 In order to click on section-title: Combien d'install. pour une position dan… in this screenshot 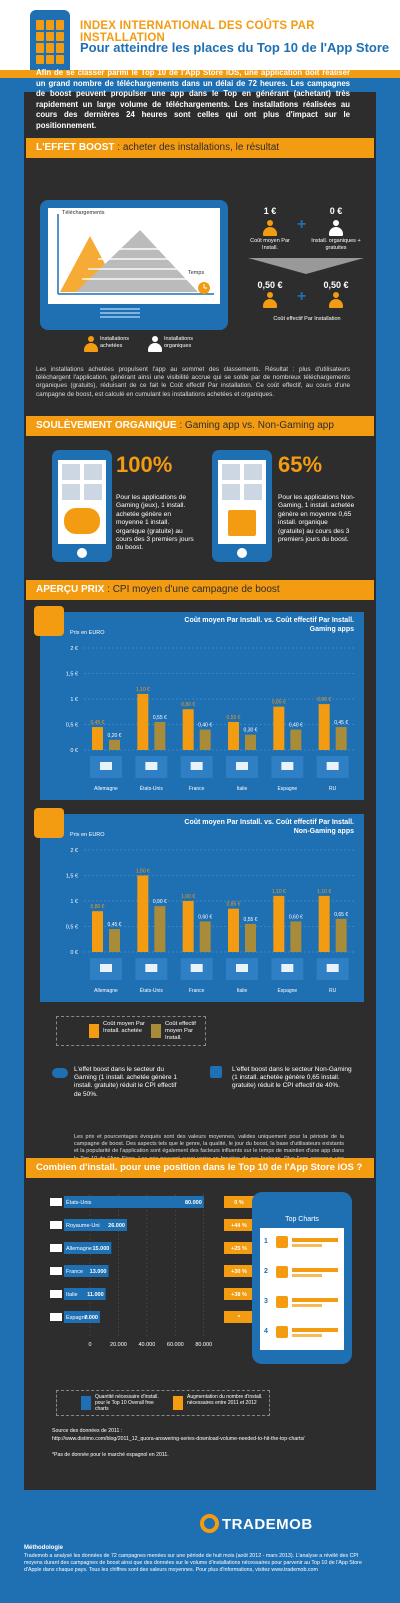, I will do `click(199, 1167)`.